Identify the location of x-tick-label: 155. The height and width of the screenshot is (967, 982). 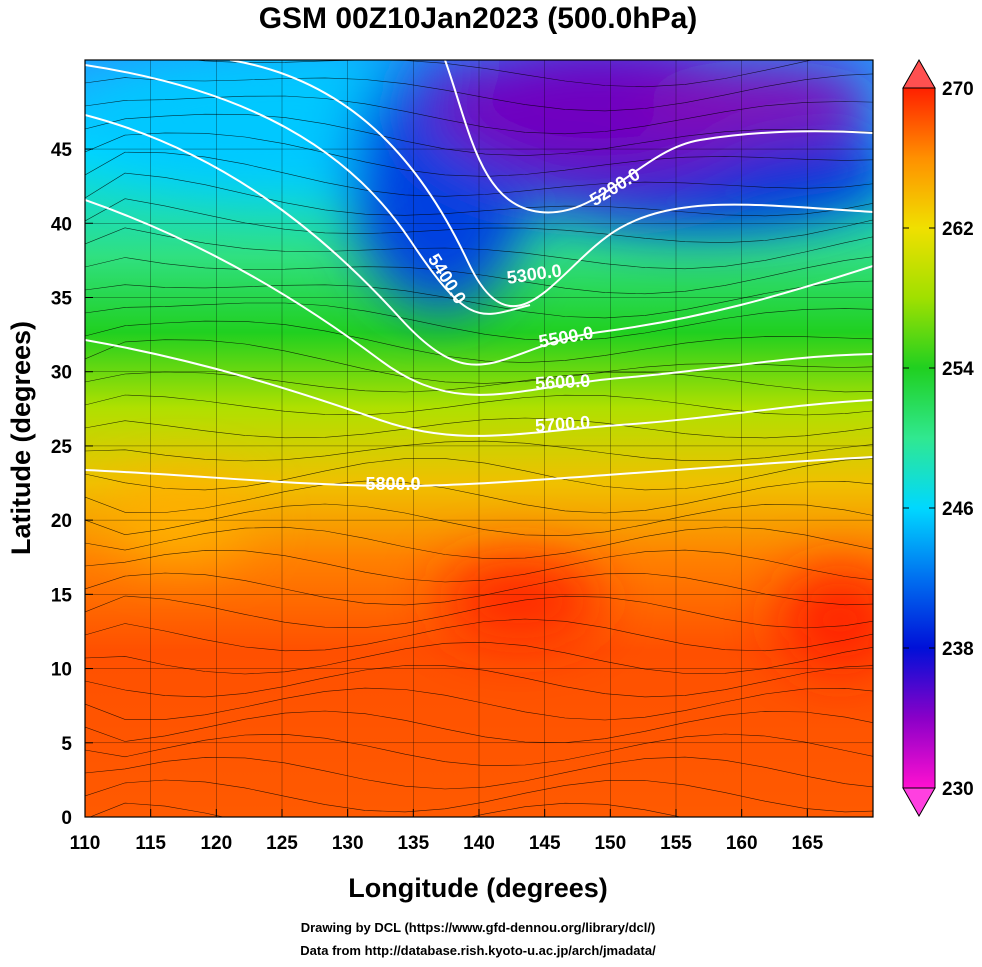
(676, 843).